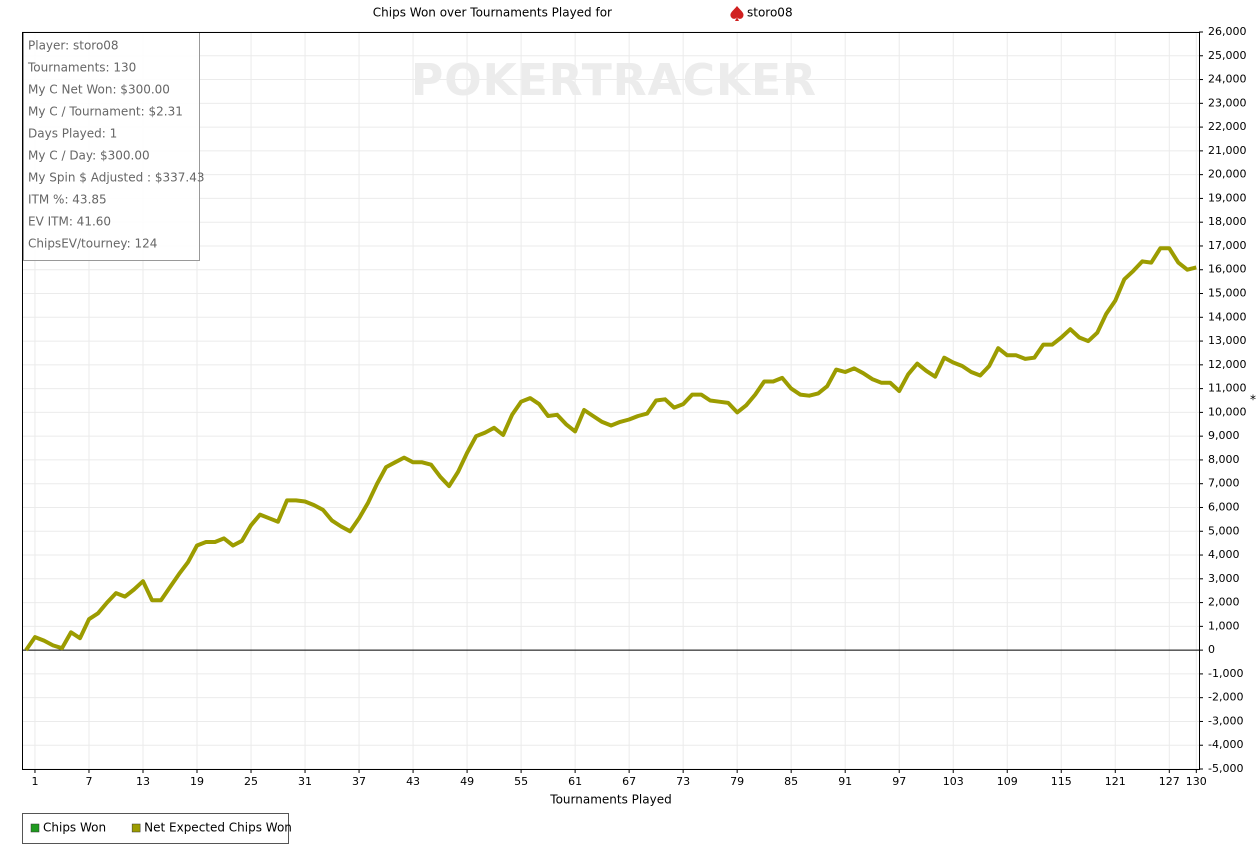  Describe the element at coordinates (845, 781) in the screenshot. I see `x-tick-label: 91` at that location.